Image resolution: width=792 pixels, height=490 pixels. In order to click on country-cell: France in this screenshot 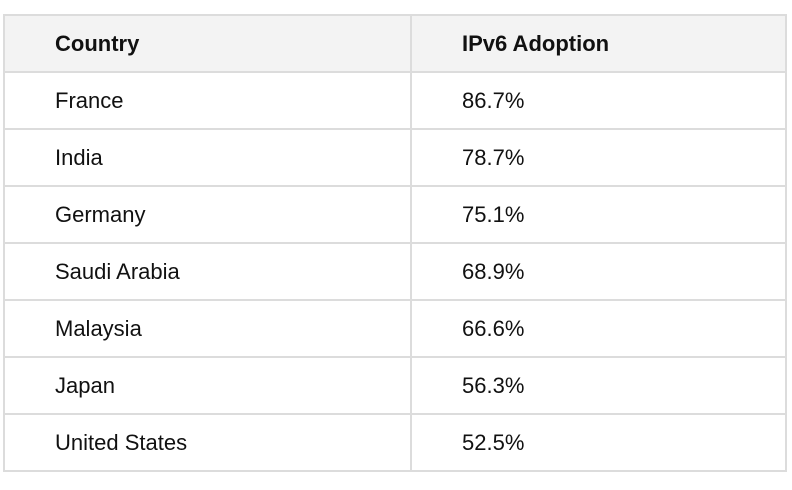, I will do `click(207, 100)`.